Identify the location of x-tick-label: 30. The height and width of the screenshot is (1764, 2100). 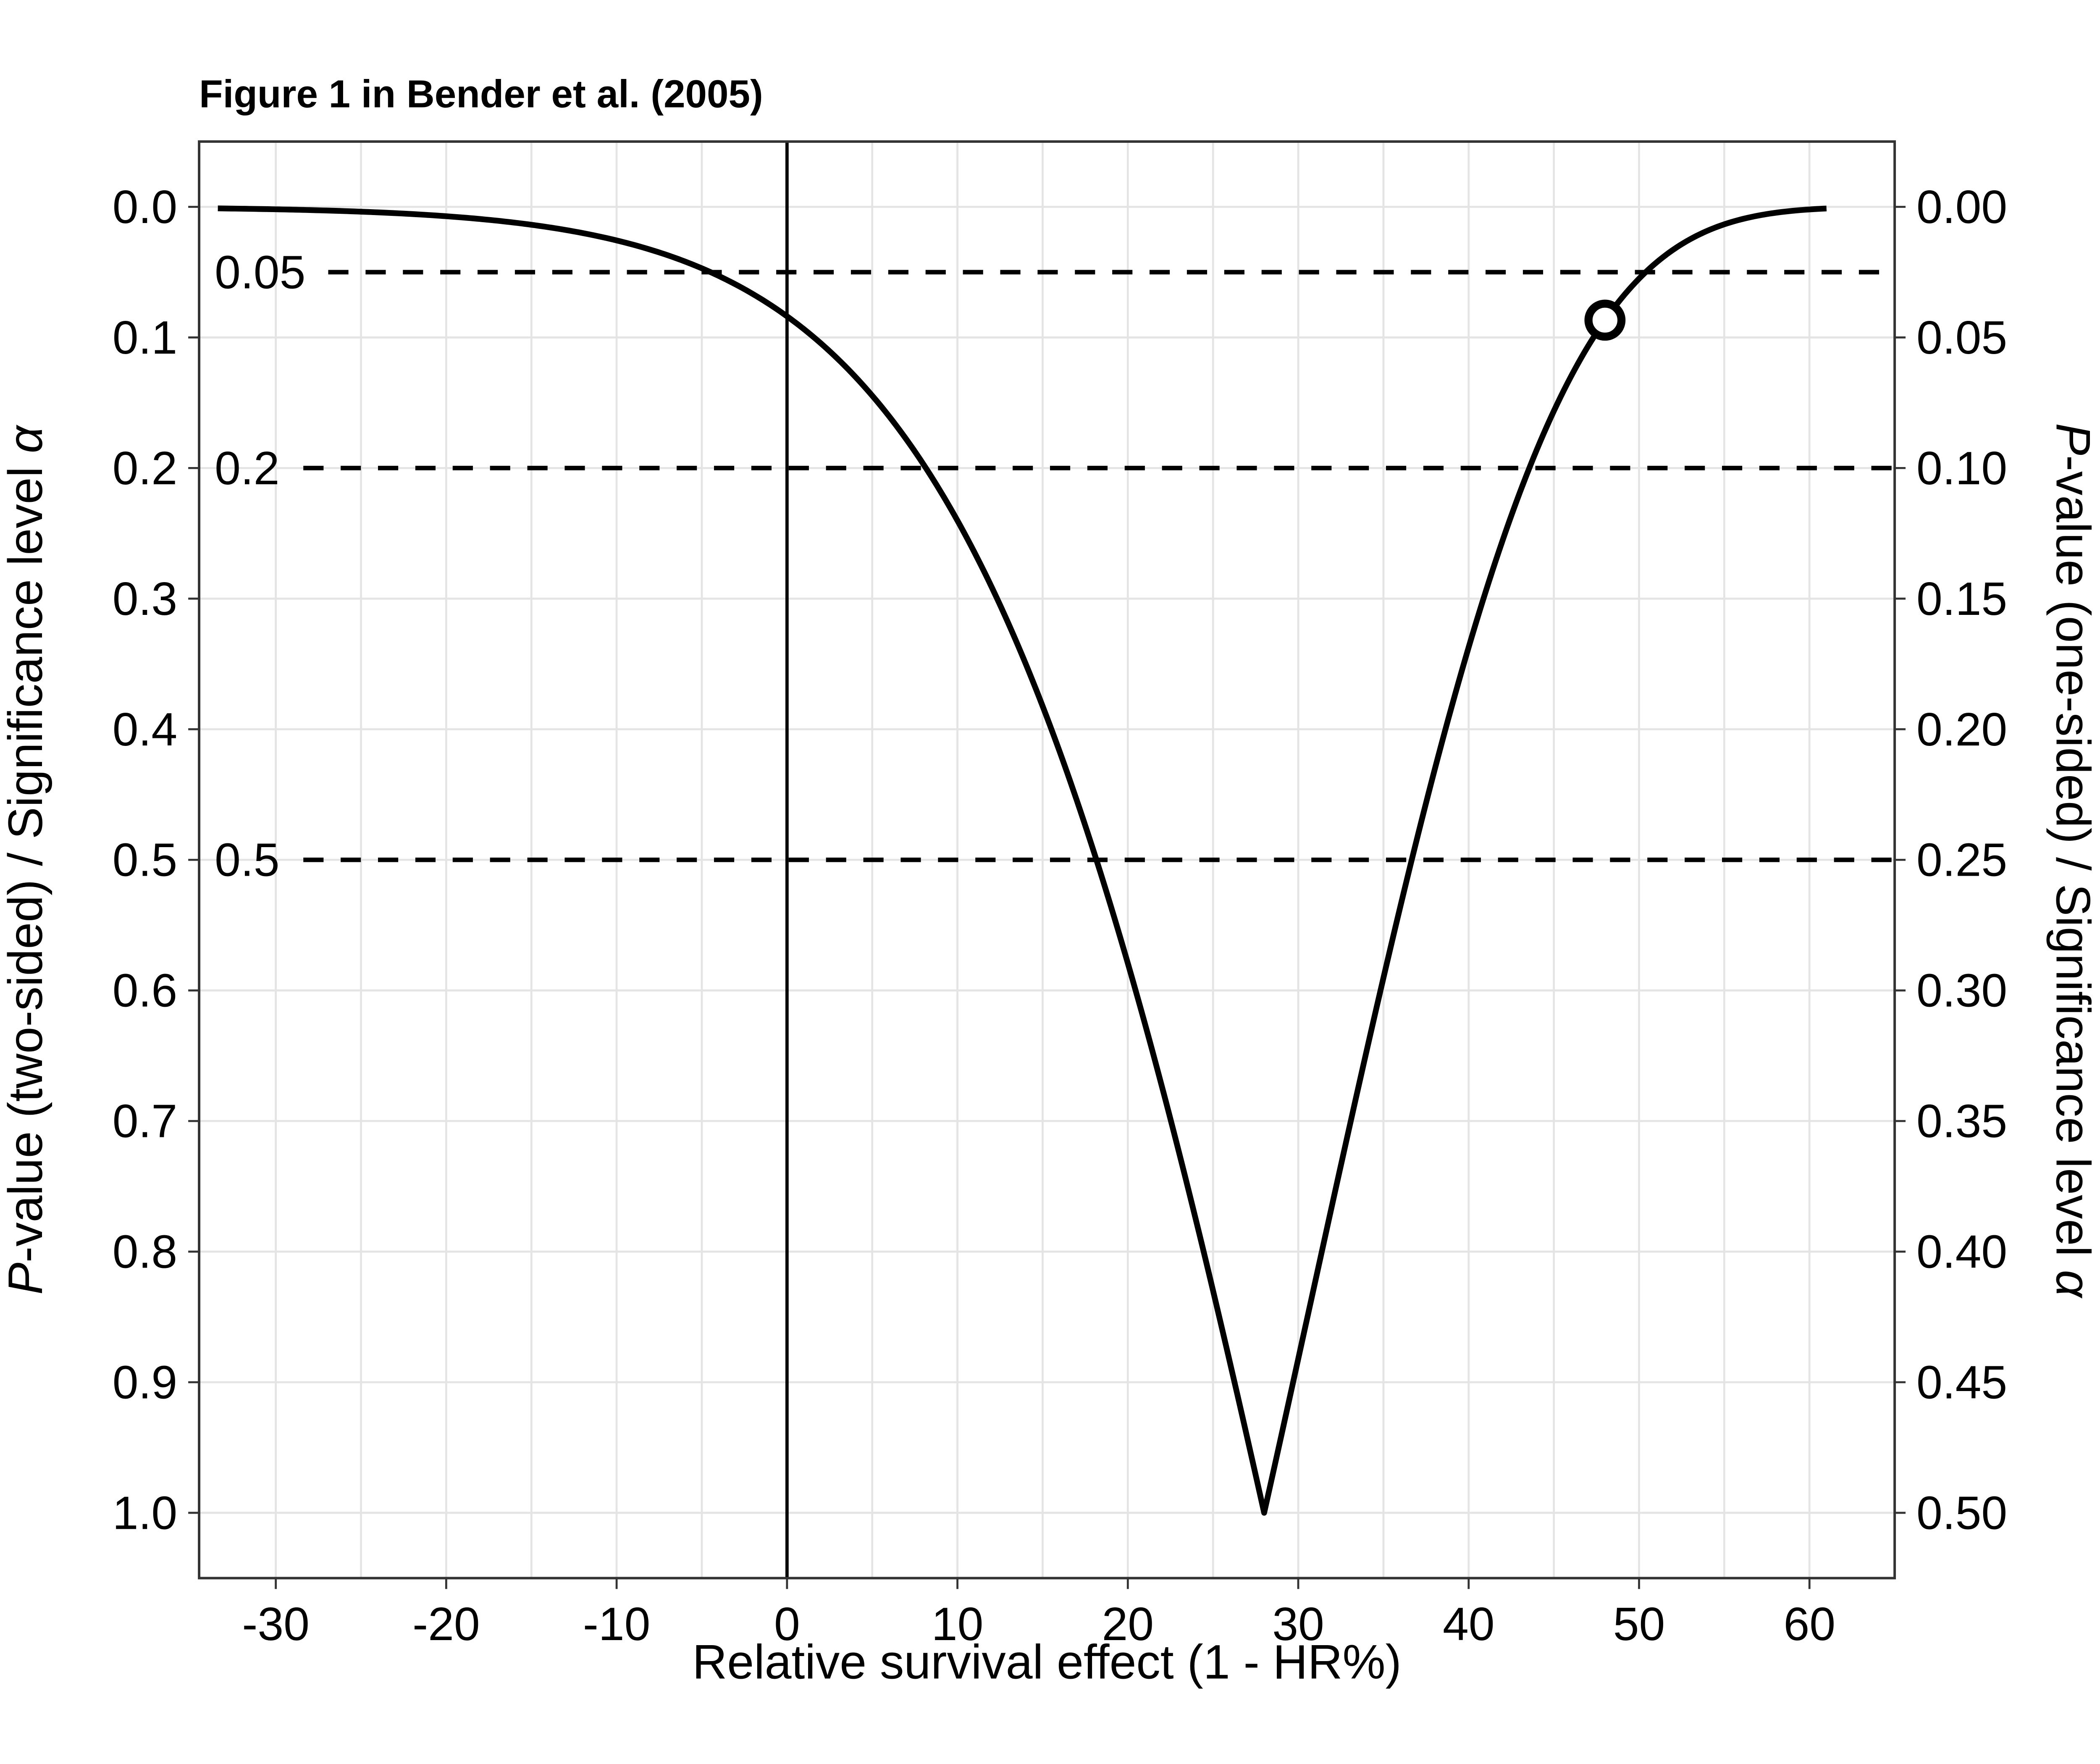
(1298, 1624).